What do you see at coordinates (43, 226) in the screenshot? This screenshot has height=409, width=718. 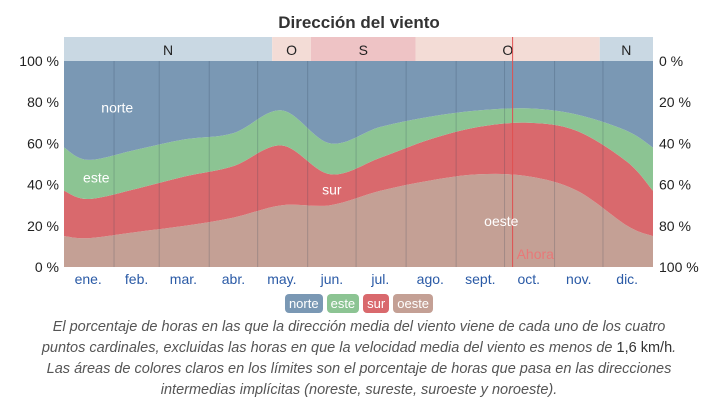 I see `y-left-tick-1: 20 %` at bounding box center [43, 226].